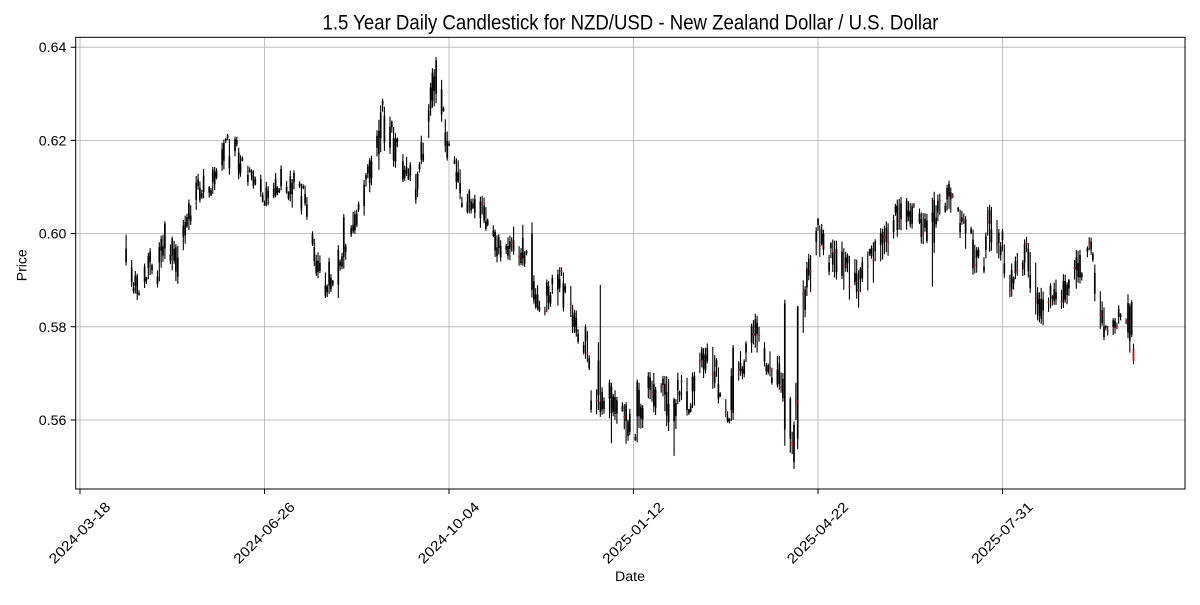  Describe the element at coordinates (53, 235) in the screenshot. I see `svg-text: 0.60` at that location.